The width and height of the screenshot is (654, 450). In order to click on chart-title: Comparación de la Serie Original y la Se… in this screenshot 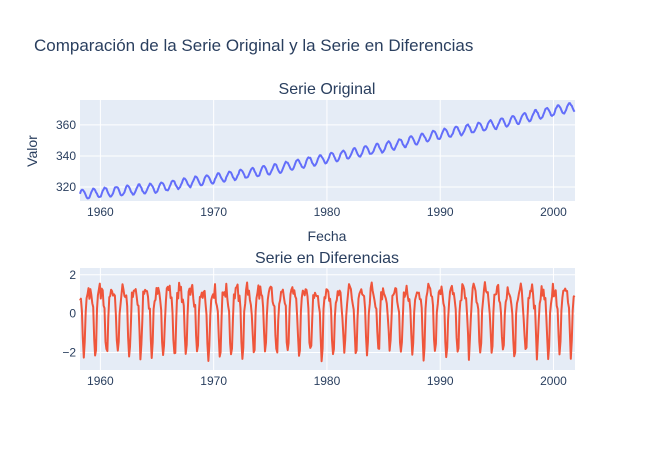, I will do `click(253, 45)`.